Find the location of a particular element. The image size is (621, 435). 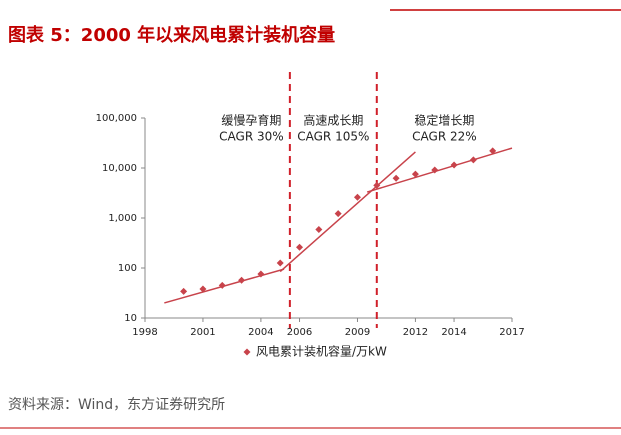

chart-title: 图表 5：2000 年以来风电累计装机容量 is located at coordinates (171, 35).